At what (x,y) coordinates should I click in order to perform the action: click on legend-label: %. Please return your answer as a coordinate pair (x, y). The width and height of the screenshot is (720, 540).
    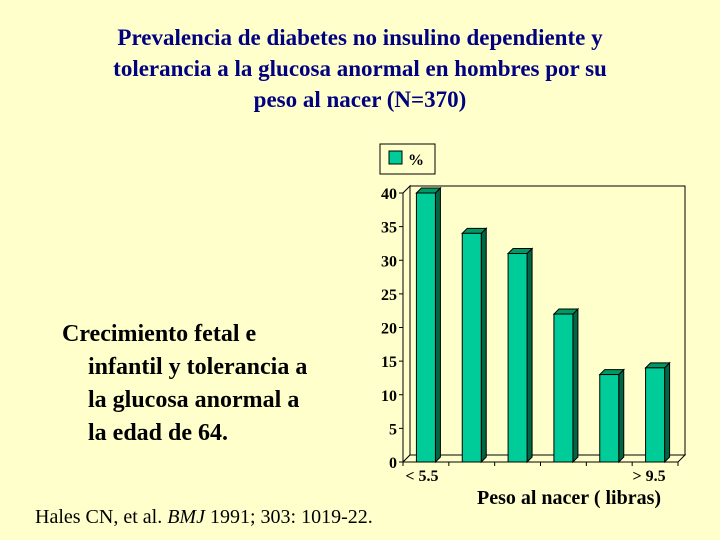
    Looking at the image, I should click on (416, 160).